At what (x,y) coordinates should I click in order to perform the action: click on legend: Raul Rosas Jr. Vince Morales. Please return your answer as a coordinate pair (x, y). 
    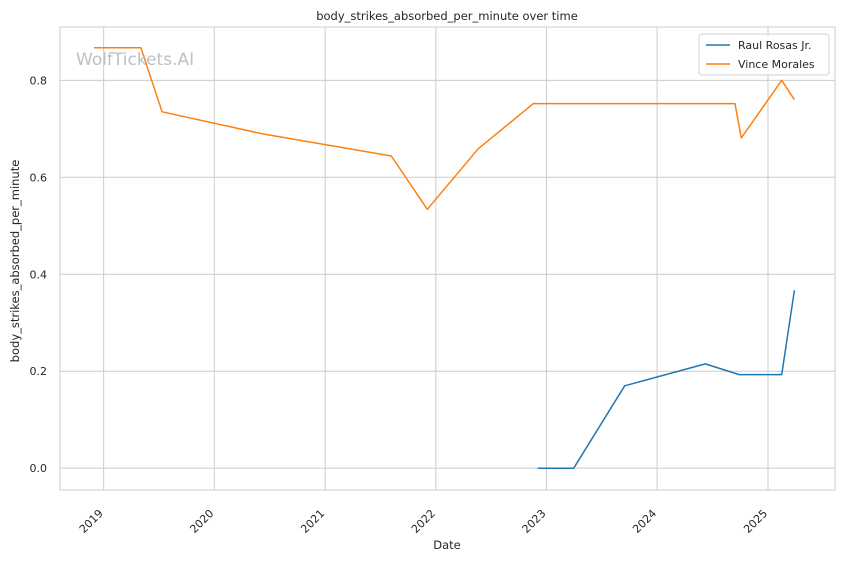
    Looking at the image, I should click on (764, 54).